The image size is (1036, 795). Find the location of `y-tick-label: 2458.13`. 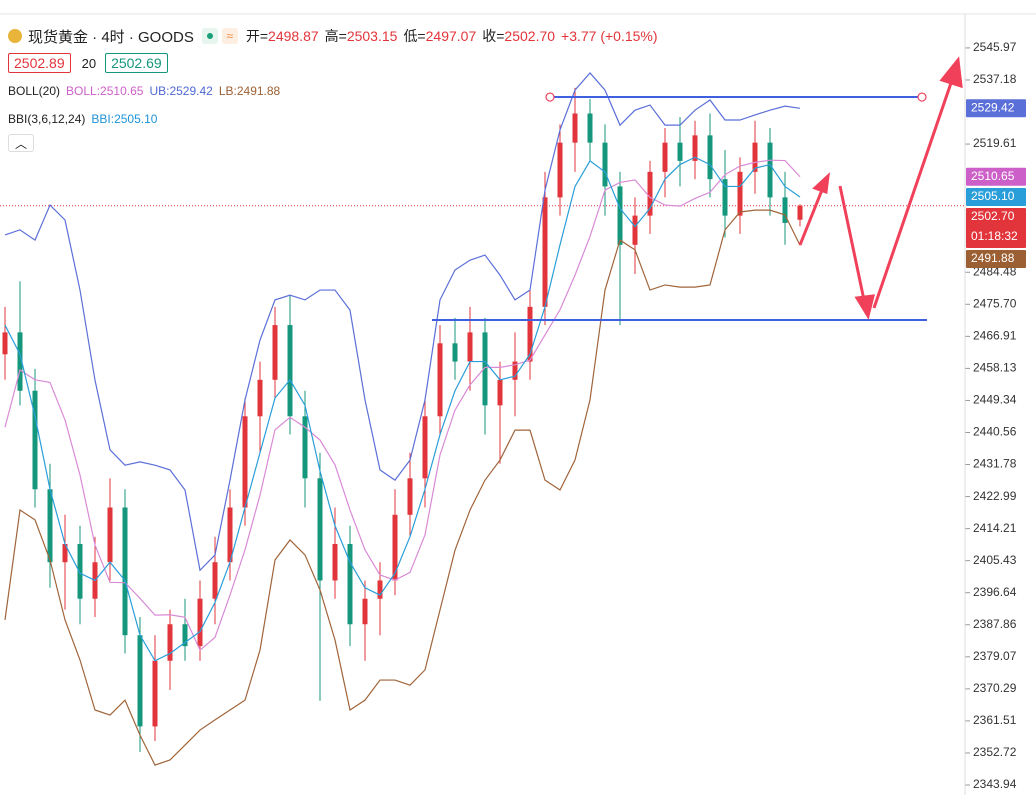

y-tick-label: 2458.13 is located at coordinates (995, 368).